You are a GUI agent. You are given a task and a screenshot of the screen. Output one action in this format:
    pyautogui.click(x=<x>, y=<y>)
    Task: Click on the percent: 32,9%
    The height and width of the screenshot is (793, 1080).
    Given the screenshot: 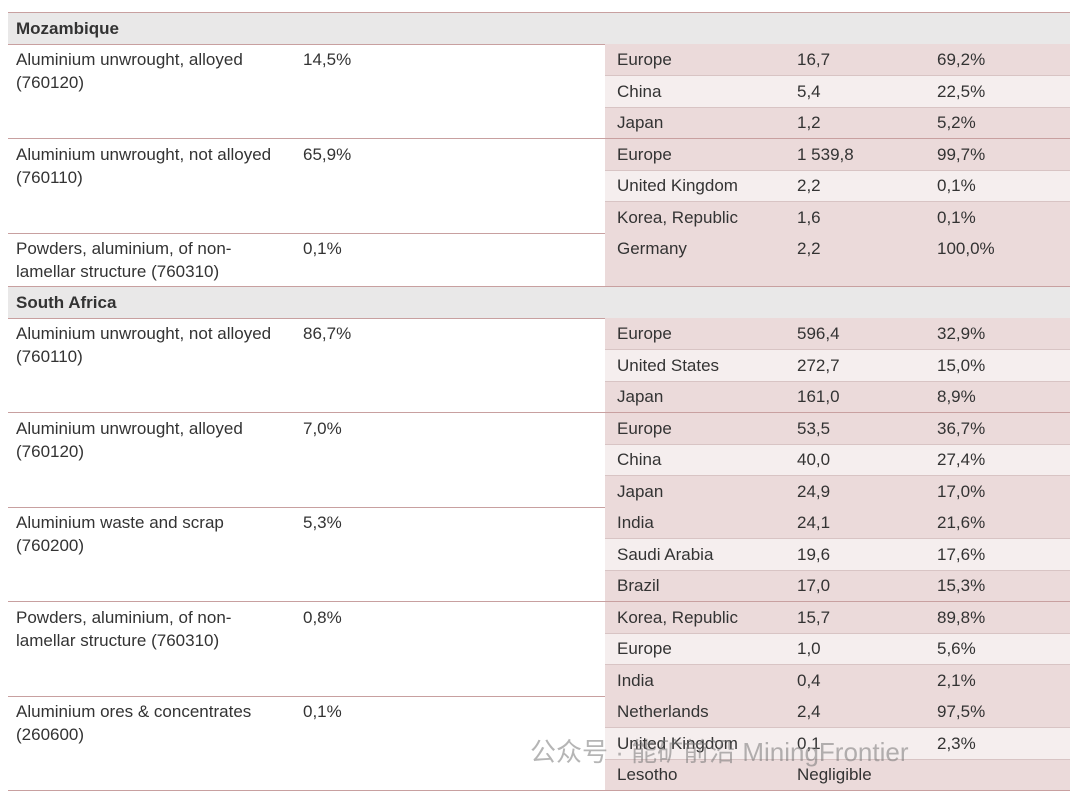 What is the action you would take?
    pyautogui.click(x=961, y=333)
    